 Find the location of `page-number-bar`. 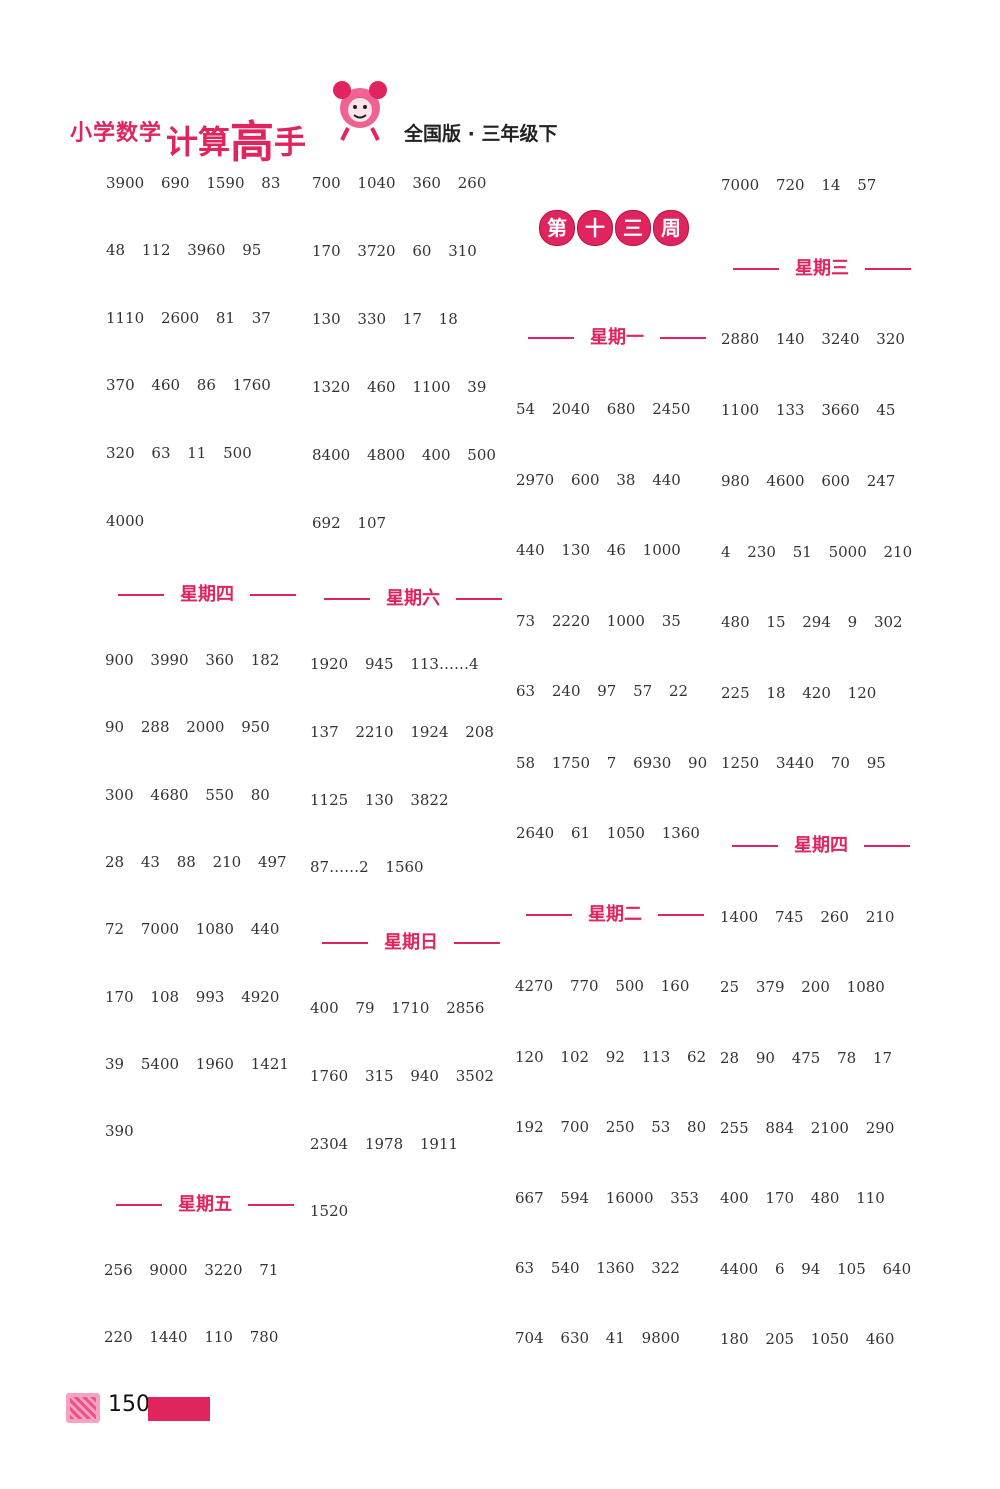

page-number-bar is located at coordinates (179, 1409).